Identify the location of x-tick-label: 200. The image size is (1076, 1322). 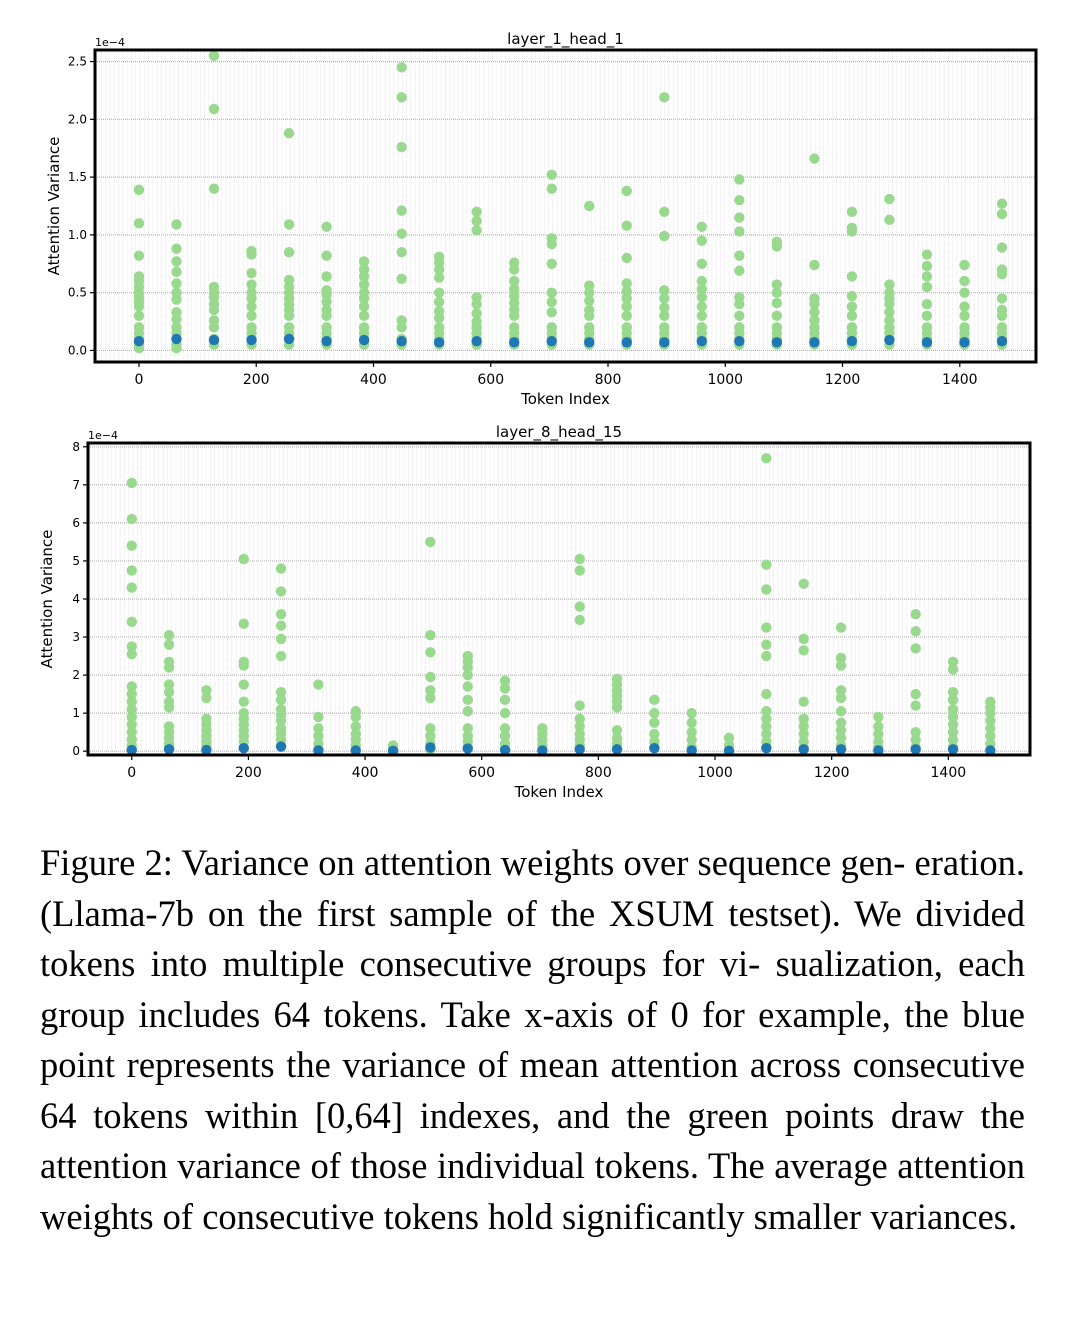
(248, 773).